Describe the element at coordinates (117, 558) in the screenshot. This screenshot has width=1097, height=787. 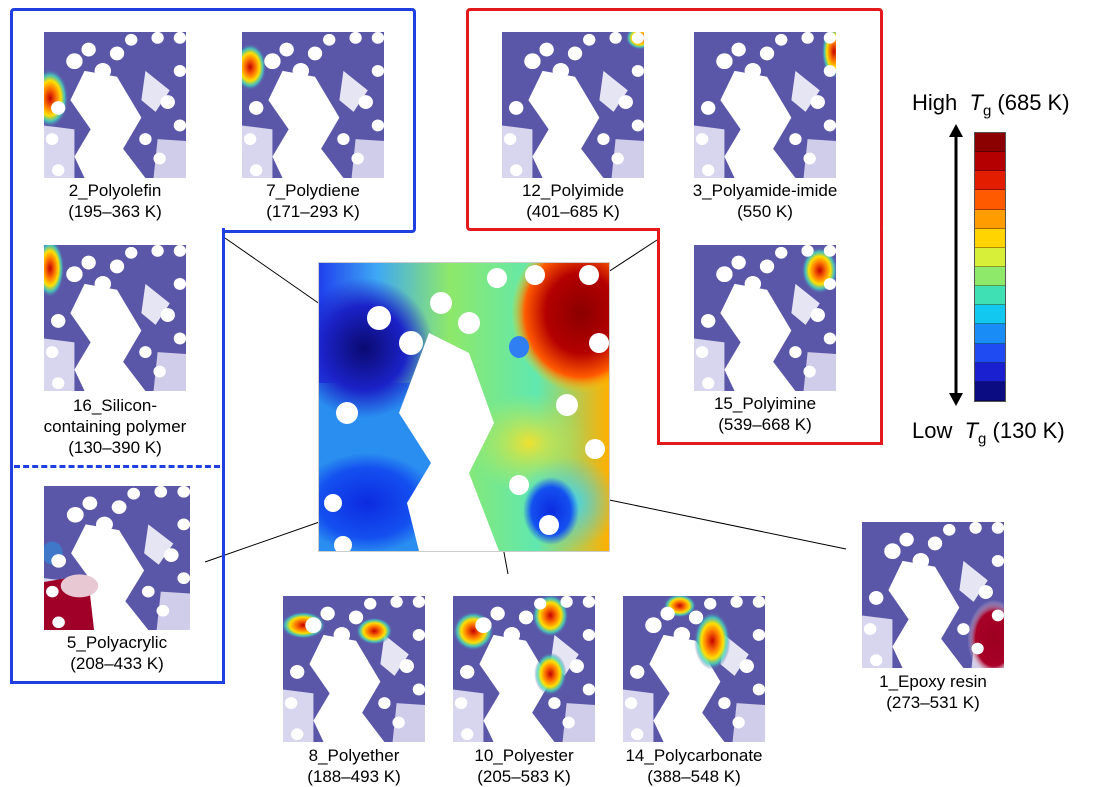
I see `map-polyacrylic` at that location.